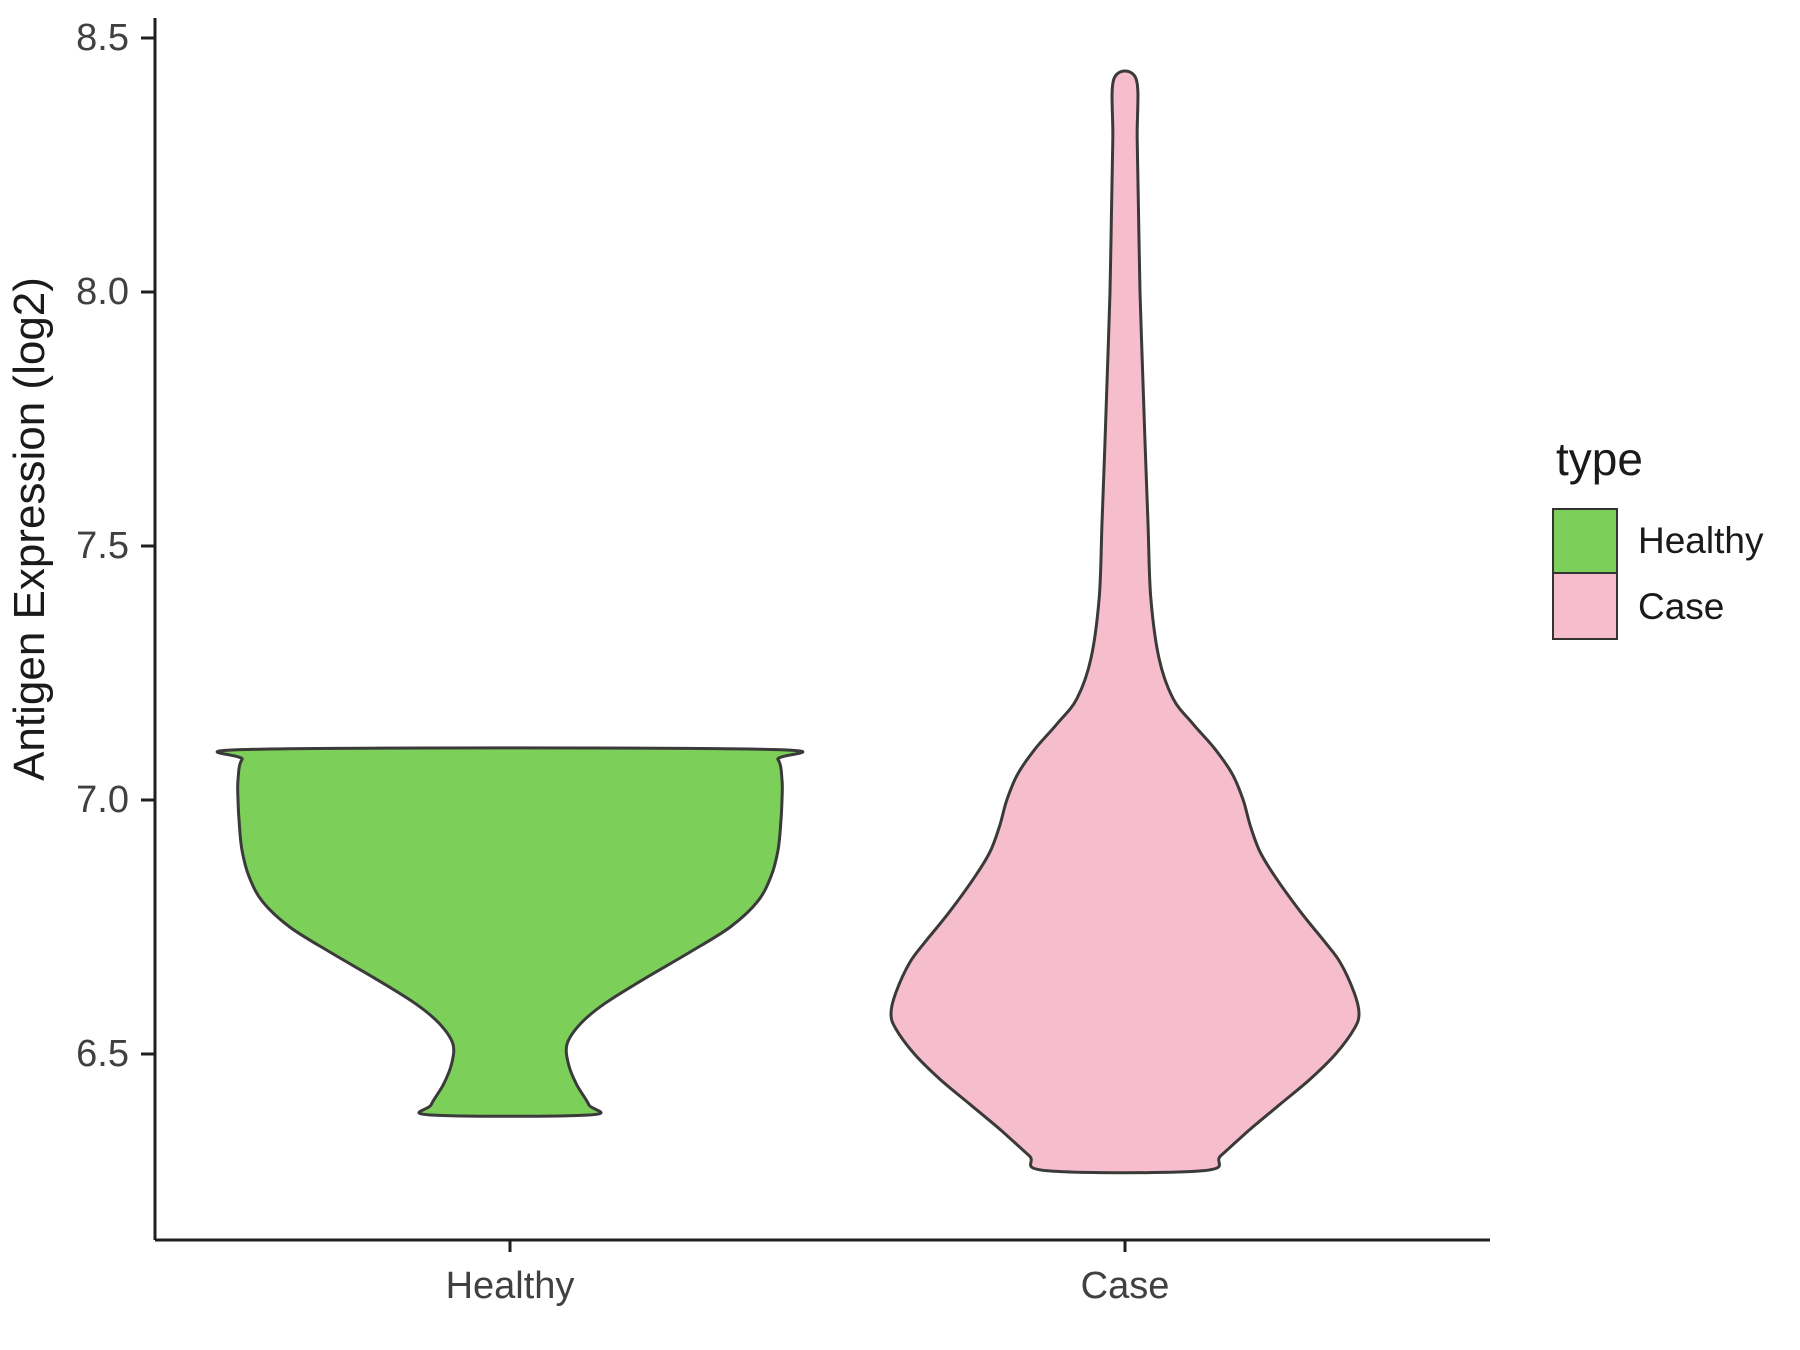  Describe the element at coordinates (1585, 541) in the screenshot. I see `legend-swatch-healthy` at that location.